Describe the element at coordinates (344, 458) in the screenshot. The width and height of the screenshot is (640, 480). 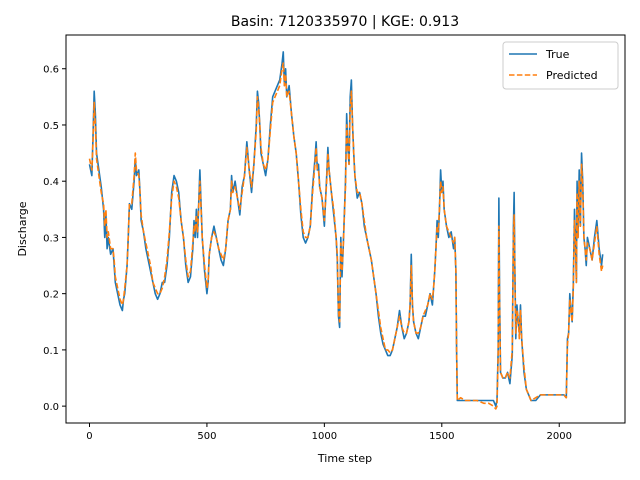
I see `x-axis-label: Time step` at that location.